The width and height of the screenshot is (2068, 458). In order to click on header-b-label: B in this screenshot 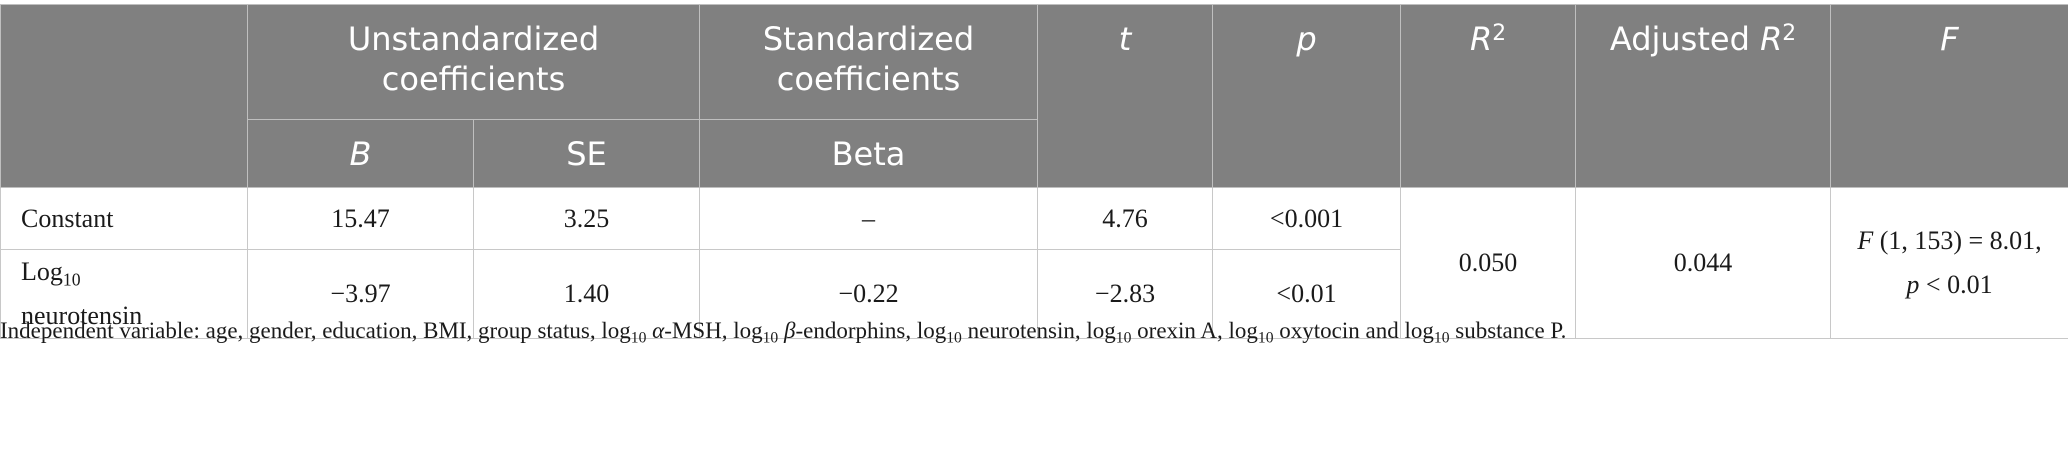, I will do `click(360, 153)`.